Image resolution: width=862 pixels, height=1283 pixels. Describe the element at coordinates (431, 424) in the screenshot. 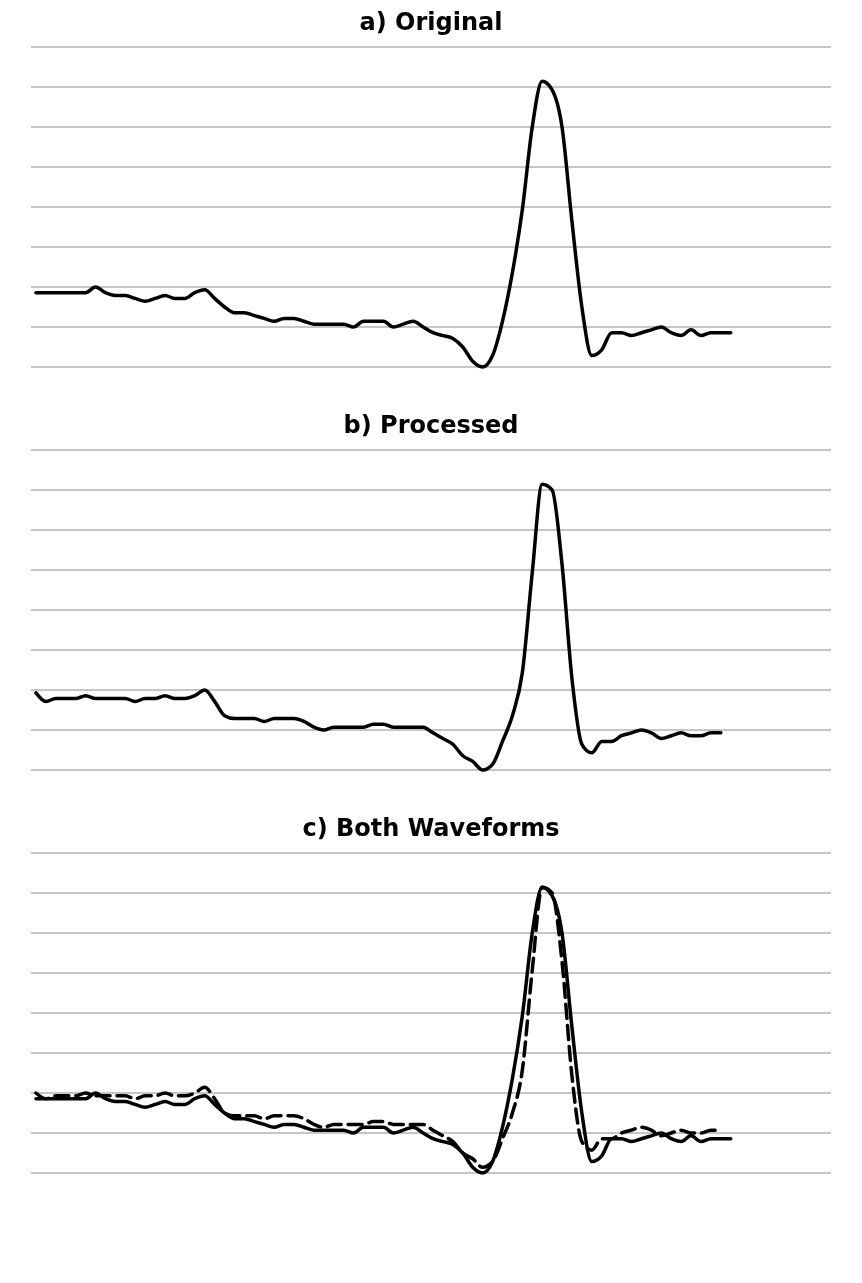

I see `chart-title: b) Processed` at that location.